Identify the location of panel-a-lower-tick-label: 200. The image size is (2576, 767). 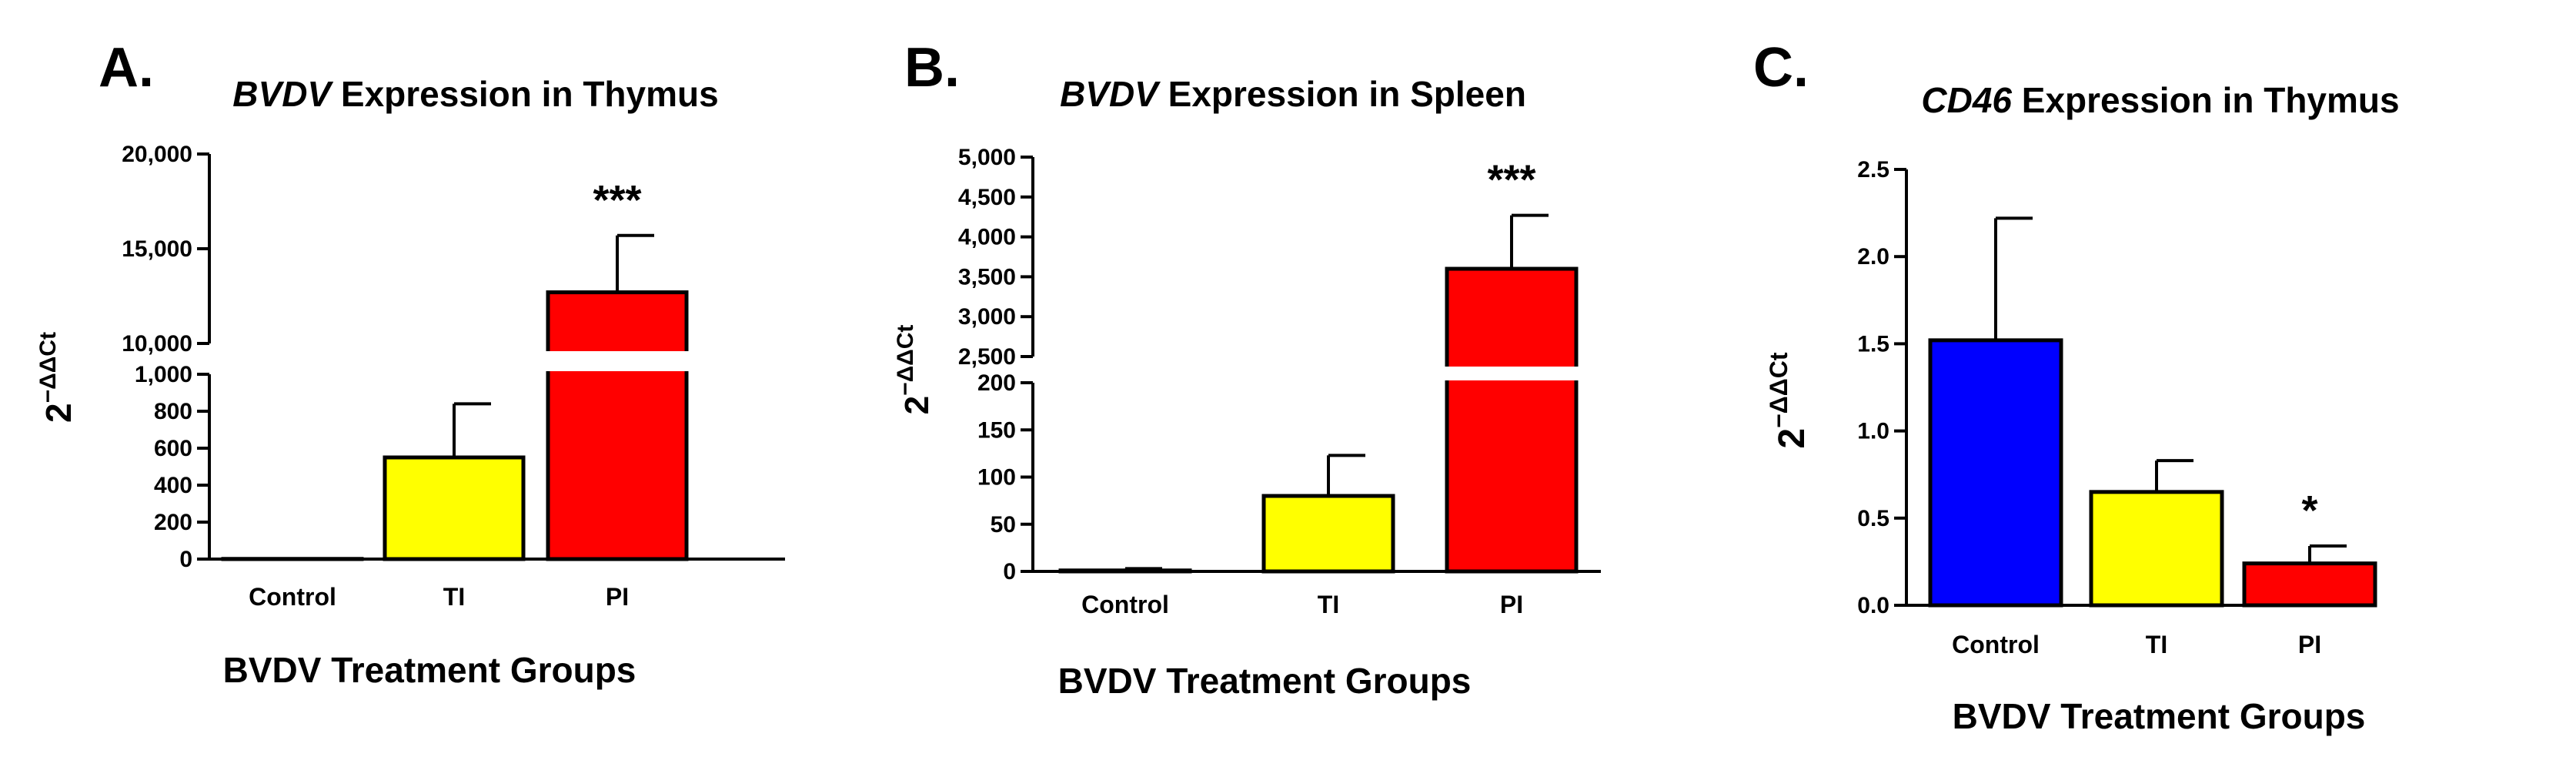
(173, 523).